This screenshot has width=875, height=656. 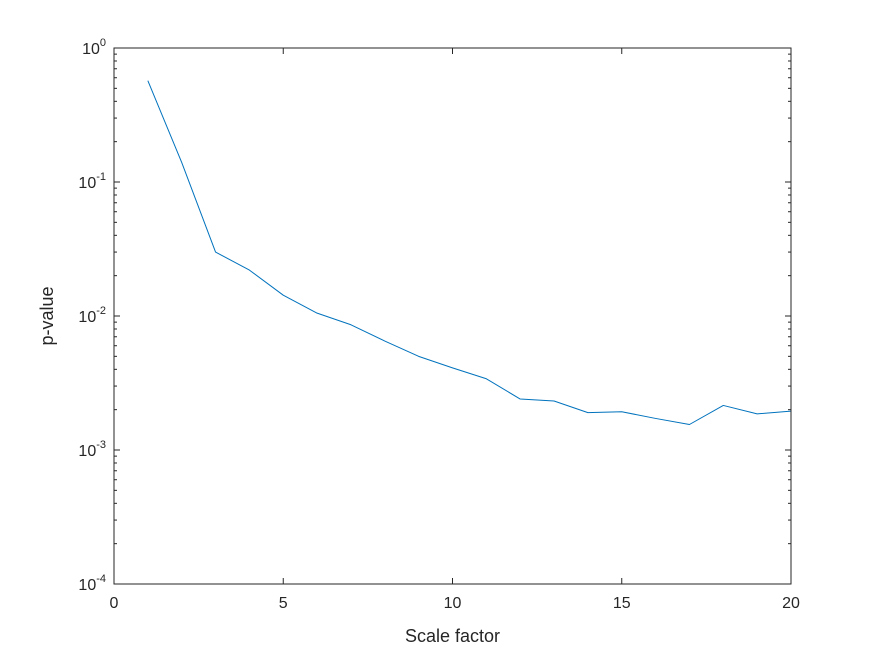 I want to click on y-tick-label: 10⁻⁴, so click(x=92, y=583).